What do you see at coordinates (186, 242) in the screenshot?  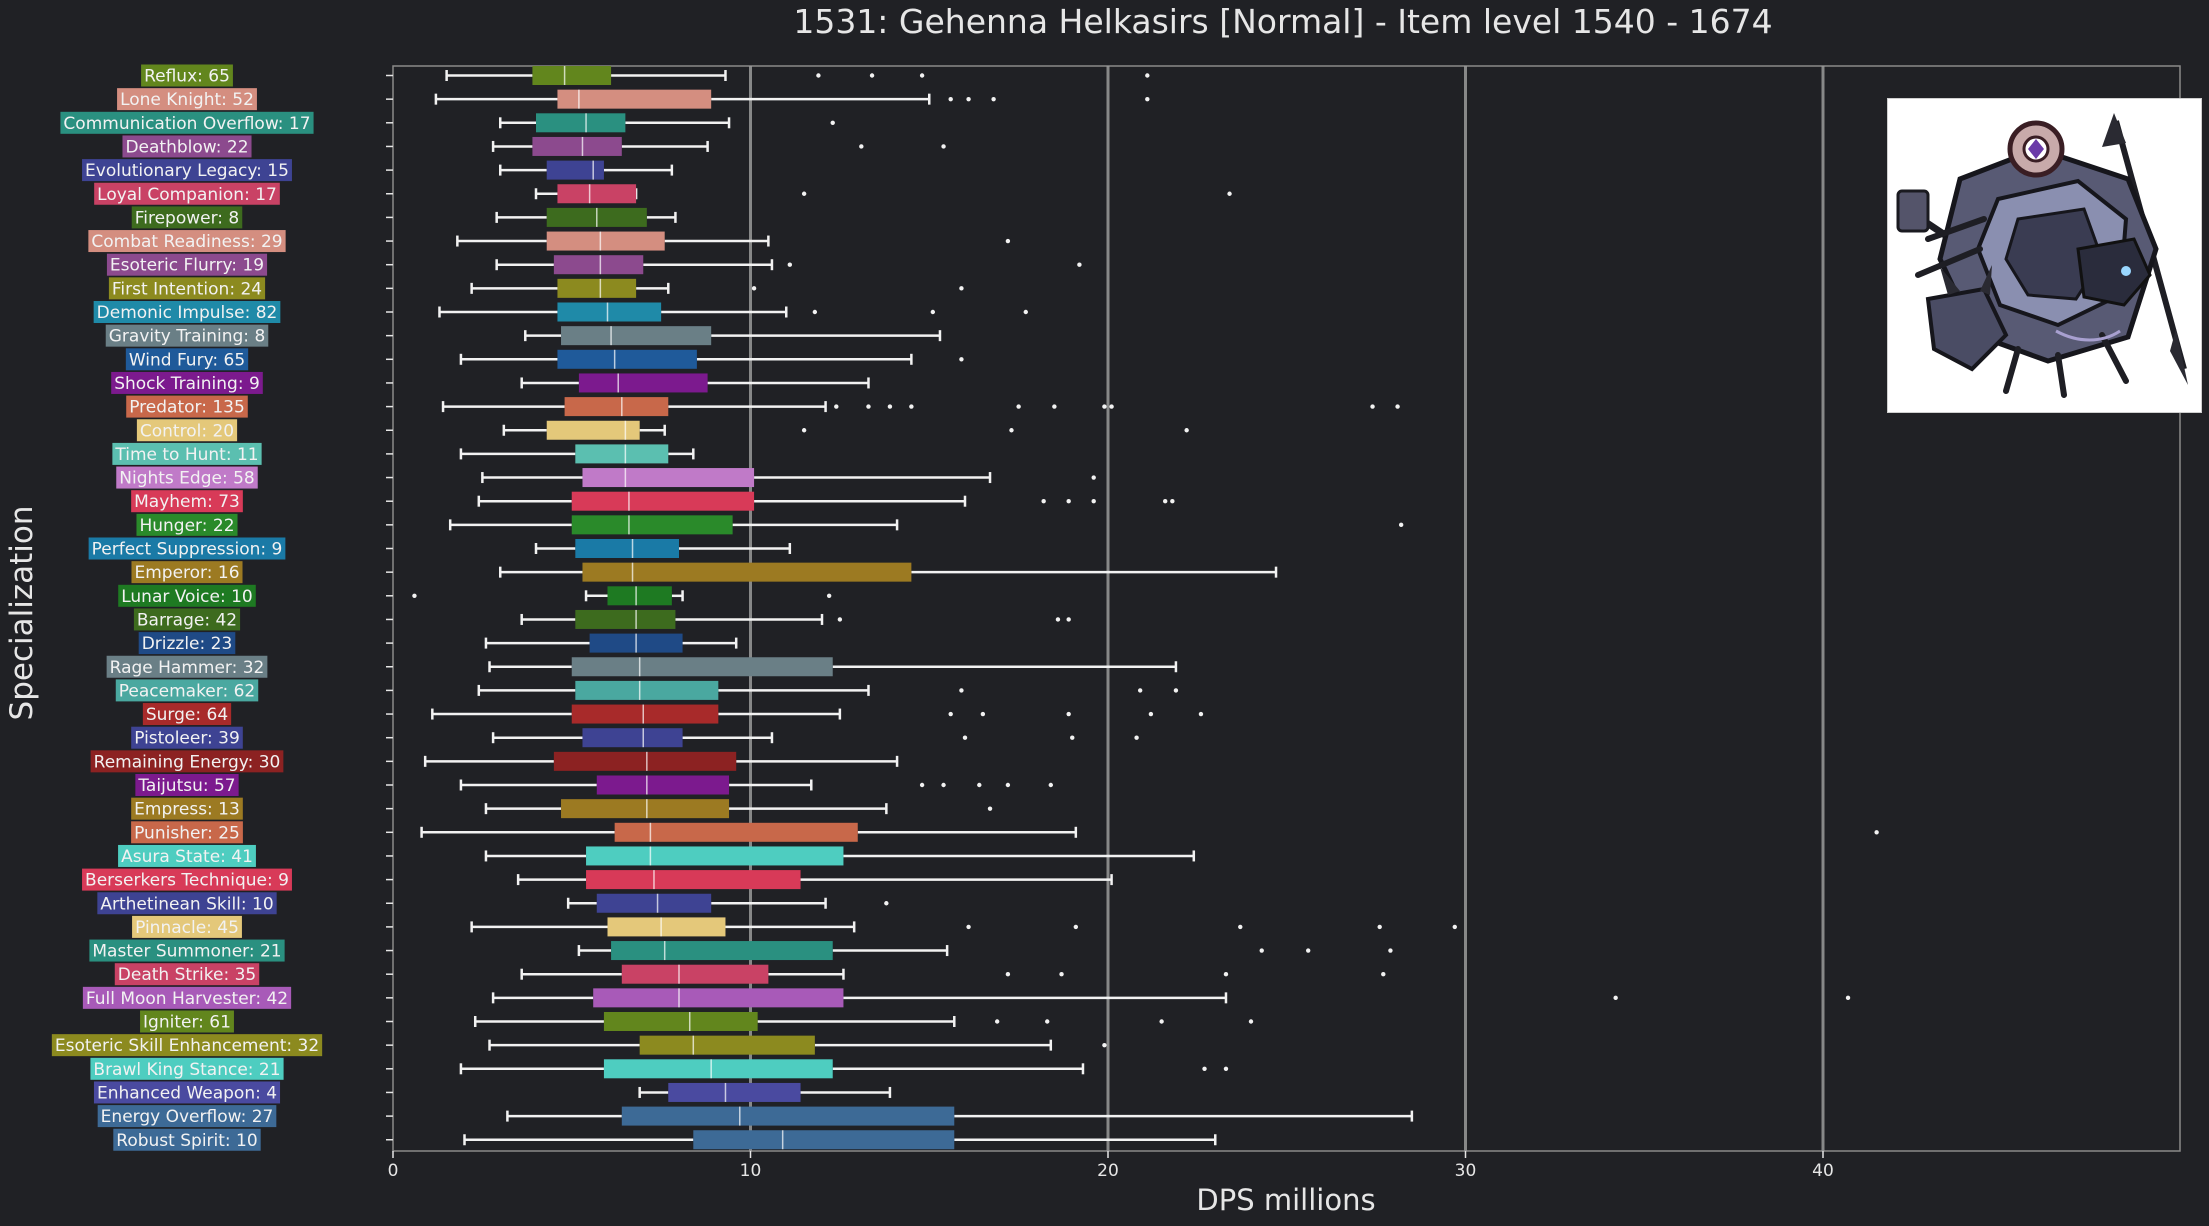 I see `category-label: Combat Readiness: 29` at bounding box center [186, 242].